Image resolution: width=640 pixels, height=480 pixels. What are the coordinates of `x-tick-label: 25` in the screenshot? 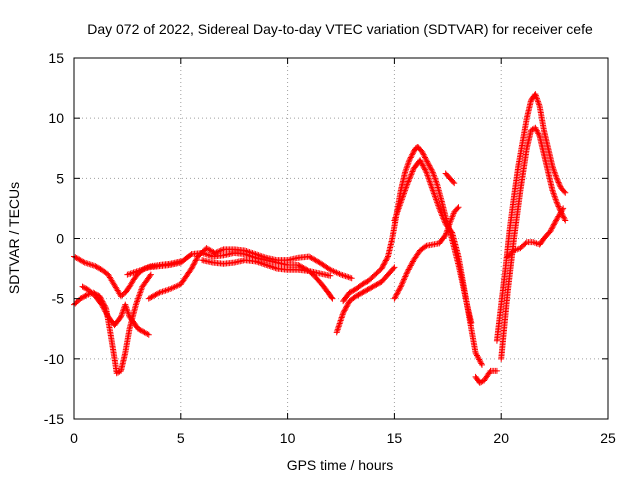 It's located at (608, 438).